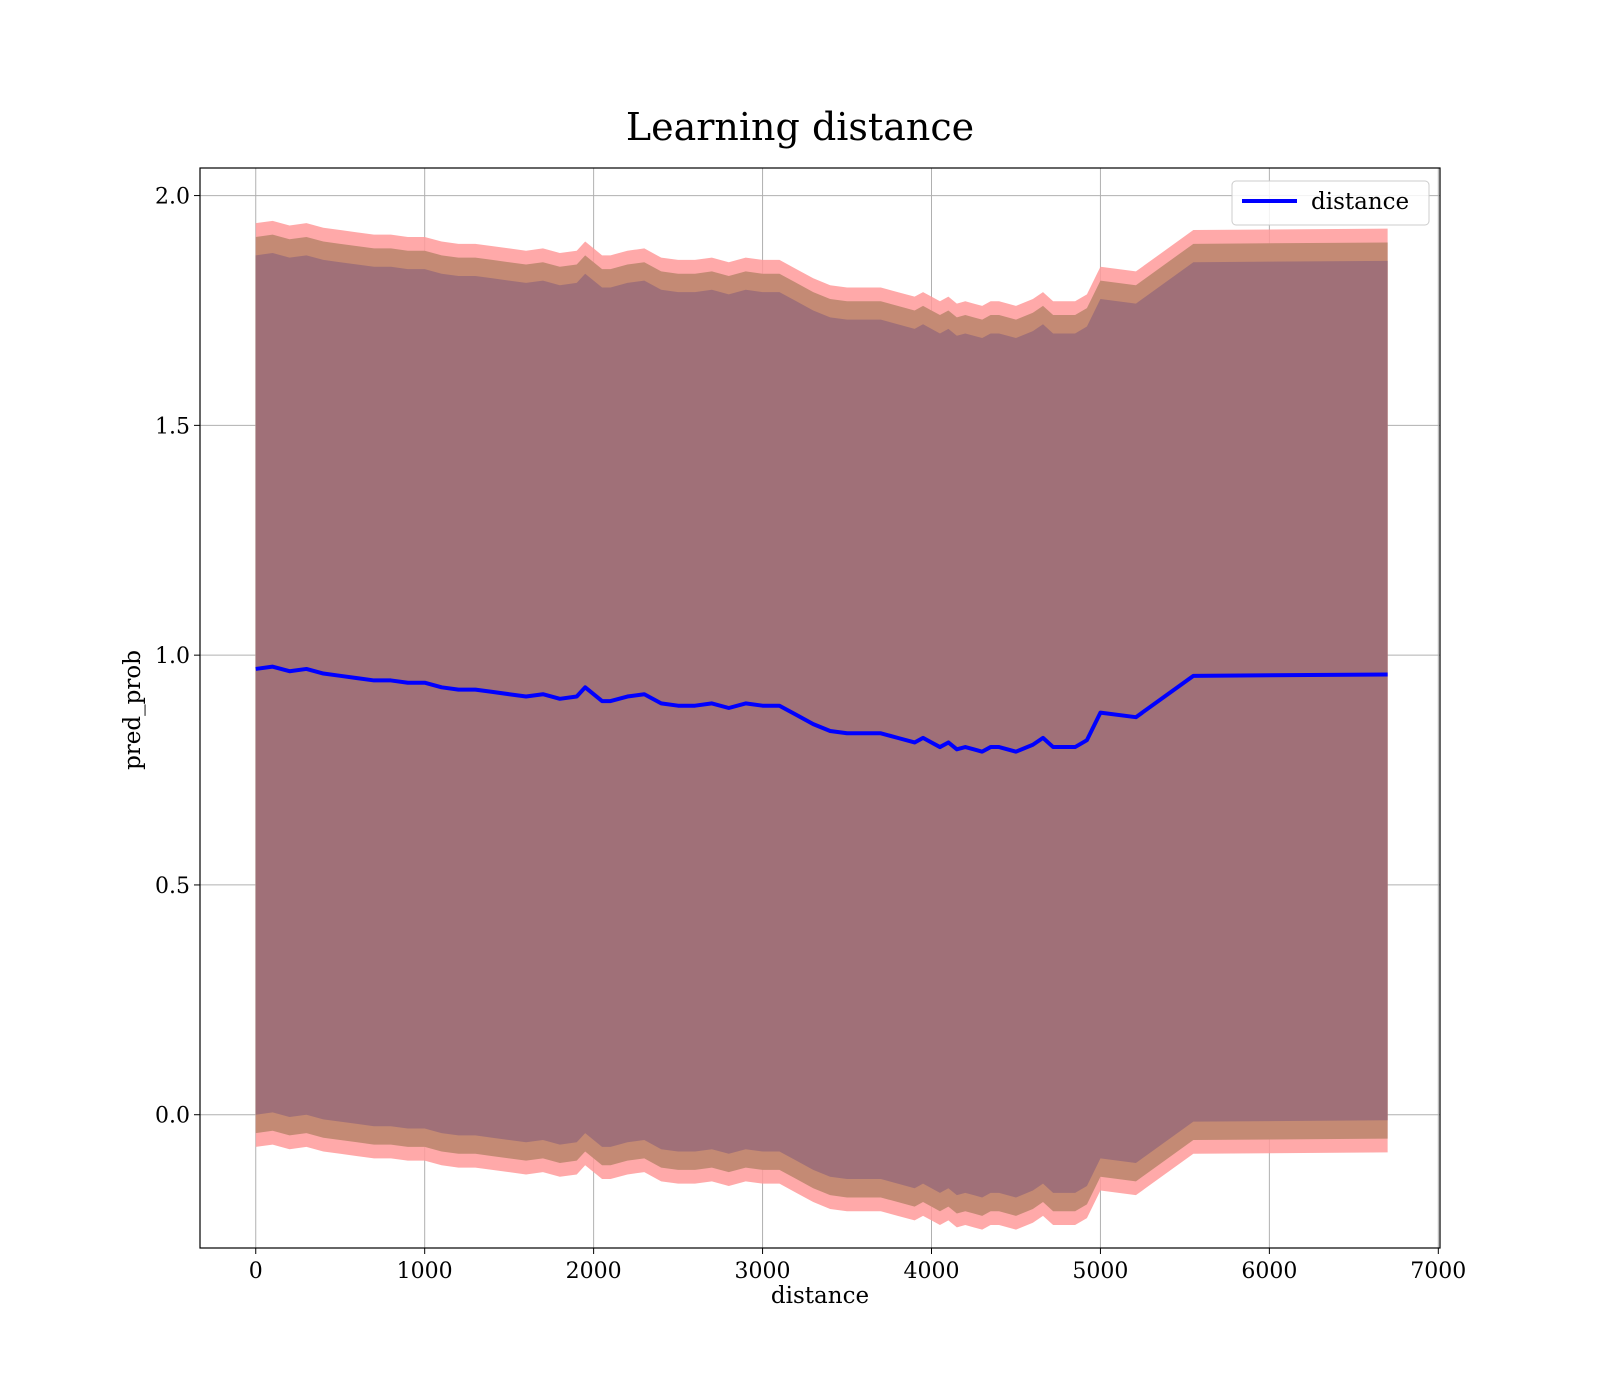  What do you see at coordinates (1269, 1271) in the screenshot?
I see `x-tick-label: 6000` at bounding box center [1269, 1271].